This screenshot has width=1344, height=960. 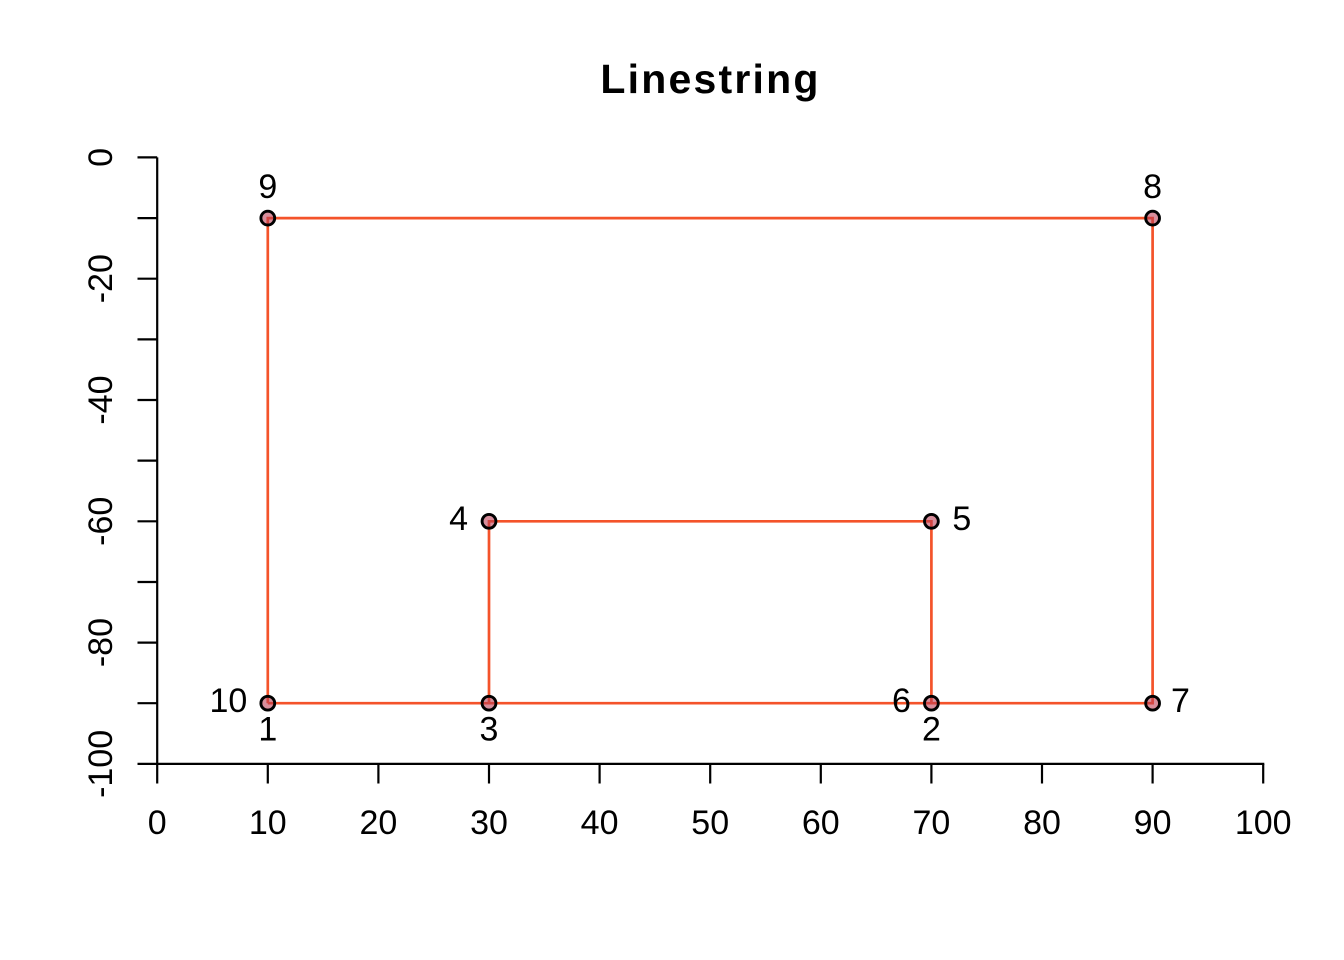 What do you see at coordinates (1042, 823) in the screenshot?
I see `svg-text: 80` at bounding box center [1042, 823].